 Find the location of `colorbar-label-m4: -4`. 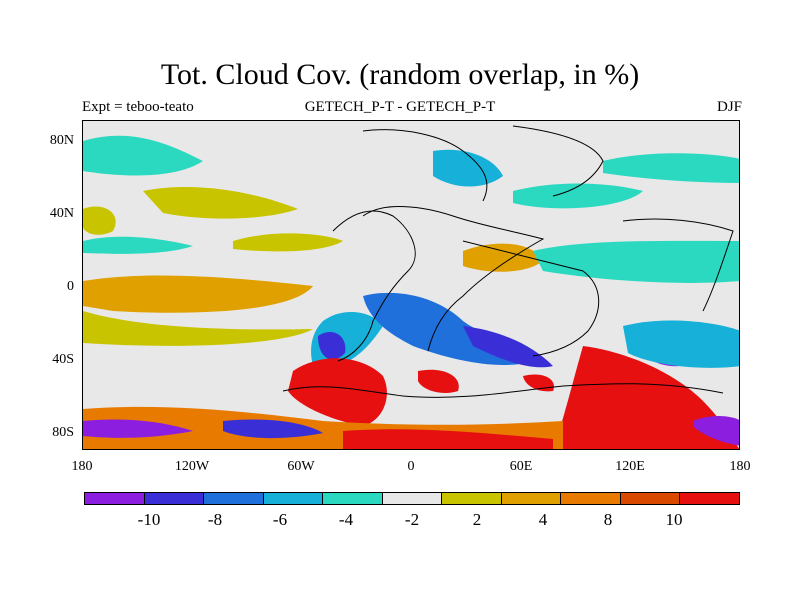

colorbar-label-m4: -4 is located at coordinates (346, 519).